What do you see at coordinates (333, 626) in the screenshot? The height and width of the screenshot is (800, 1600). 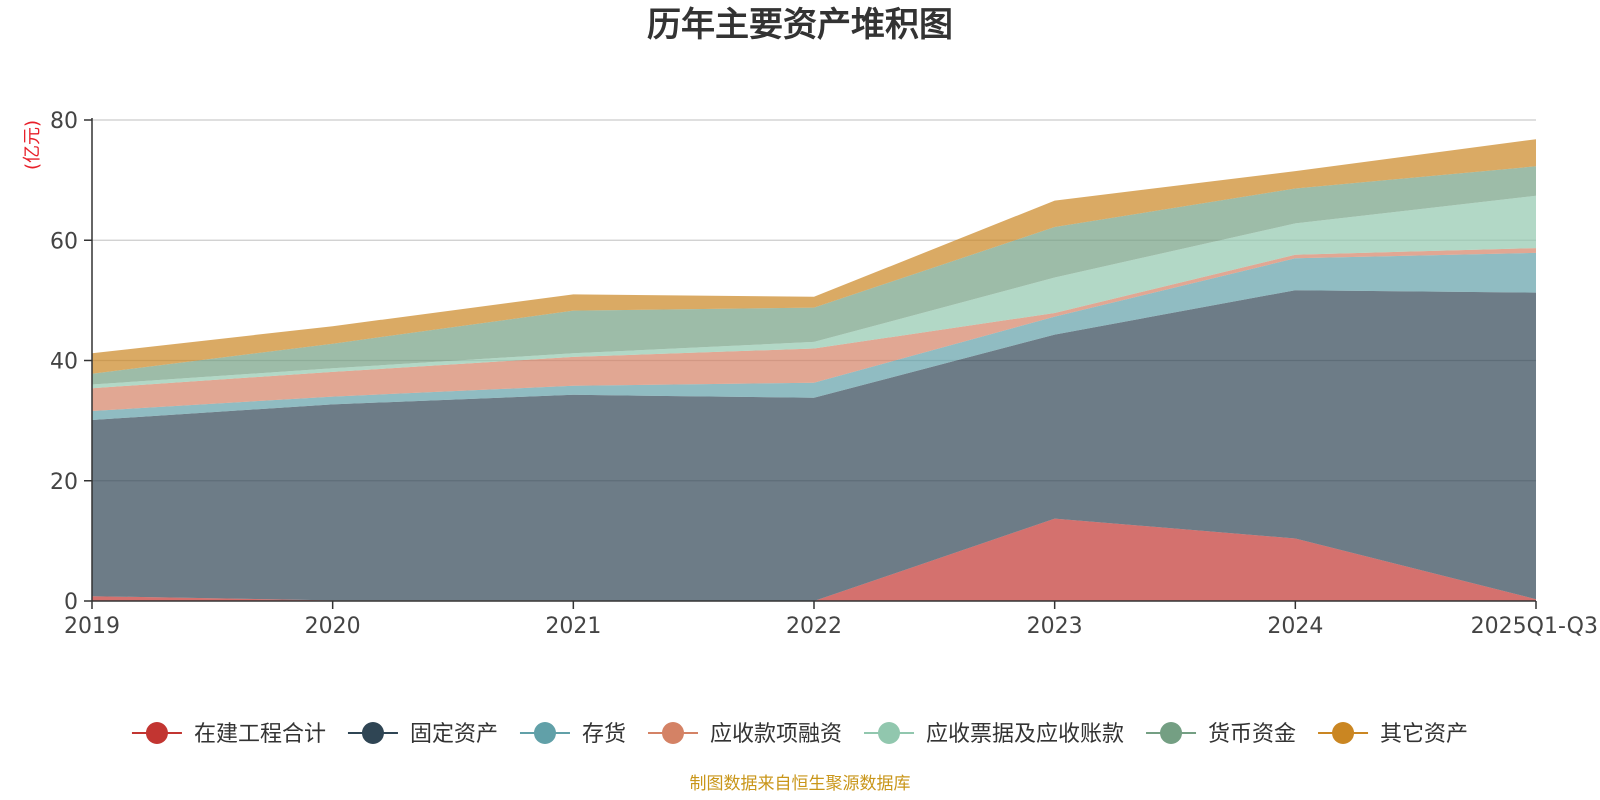 I see `x-tick-label: 2020` at bounding box center [333, 626].